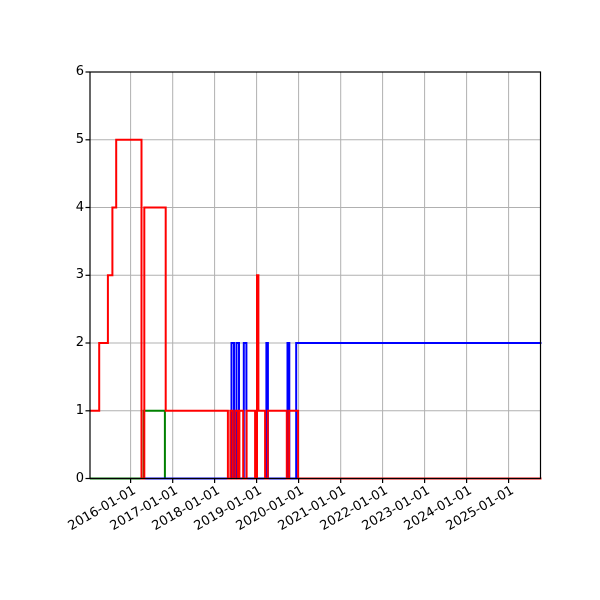  Describe the element at coordinates (79, 478) in the screenshot. I see `y-tick-label: 0` at that location.